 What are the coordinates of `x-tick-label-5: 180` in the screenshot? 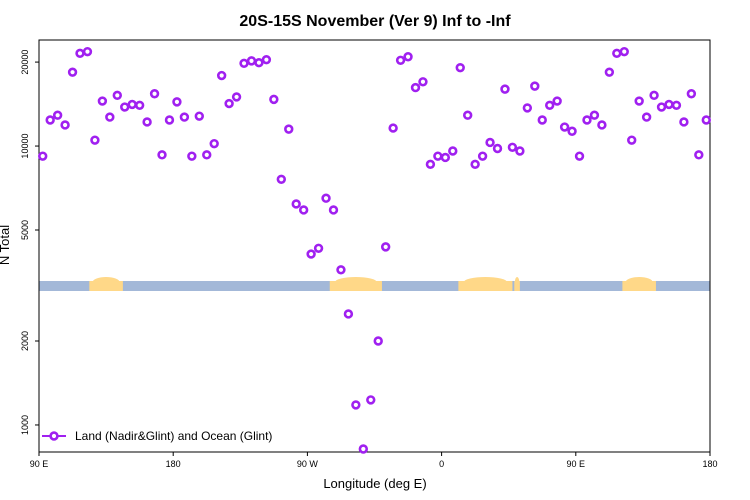 It's located at (709, 464).